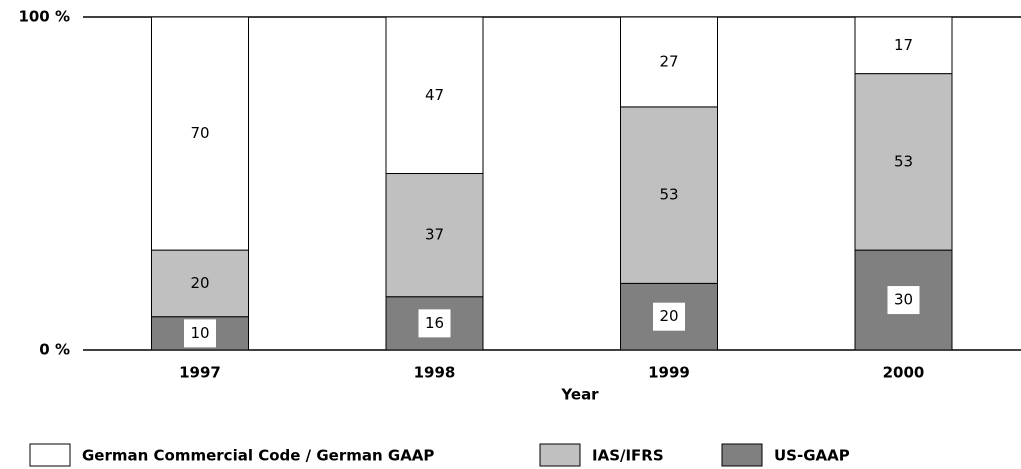 The width and height of the screenshot is (1021, 469). I want to click on y-tick-label: 100 %, so click(44, 17).